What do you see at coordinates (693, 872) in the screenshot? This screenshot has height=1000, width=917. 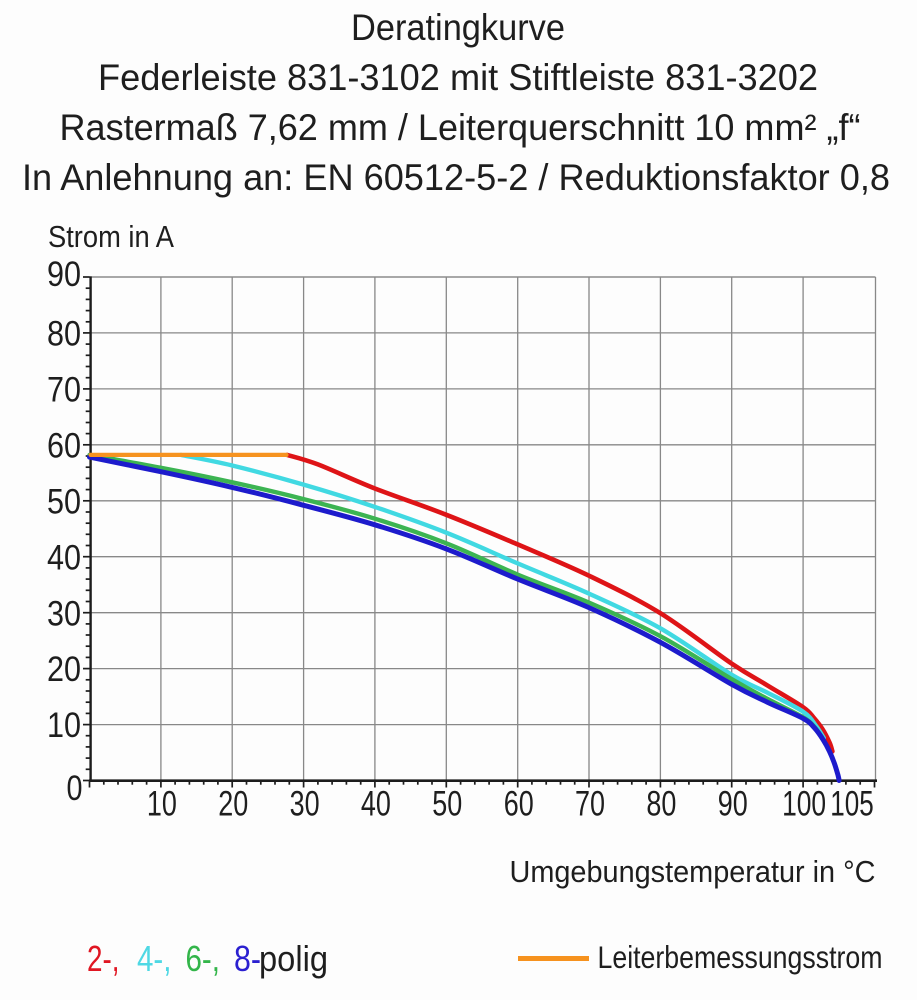 I see `svg-text: Umgebungstemperatur in °C` at bounding box center [693, 872].